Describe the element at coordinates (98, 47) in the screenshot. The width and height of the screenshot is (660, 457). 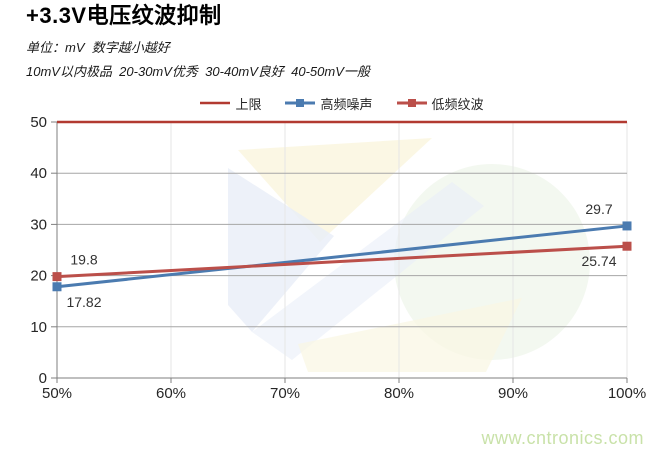
I see `chart-subtitle-units: 单位：mV 数字越小越好` at that location.